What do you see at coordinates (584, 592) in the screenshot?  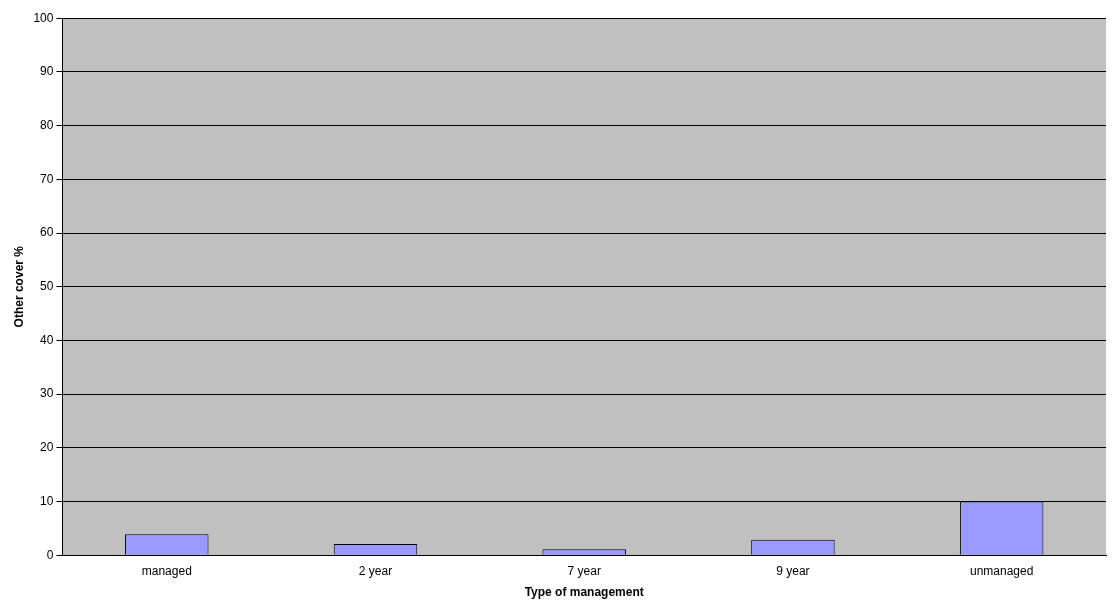 I see `x-axis-title: Type of management` at bounding box center [584, 592].